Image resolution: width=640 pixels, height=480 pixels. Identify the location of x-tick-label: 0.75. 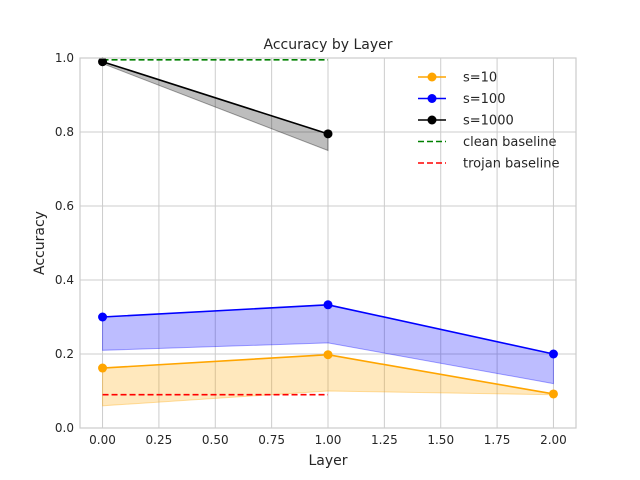
(271, 440).